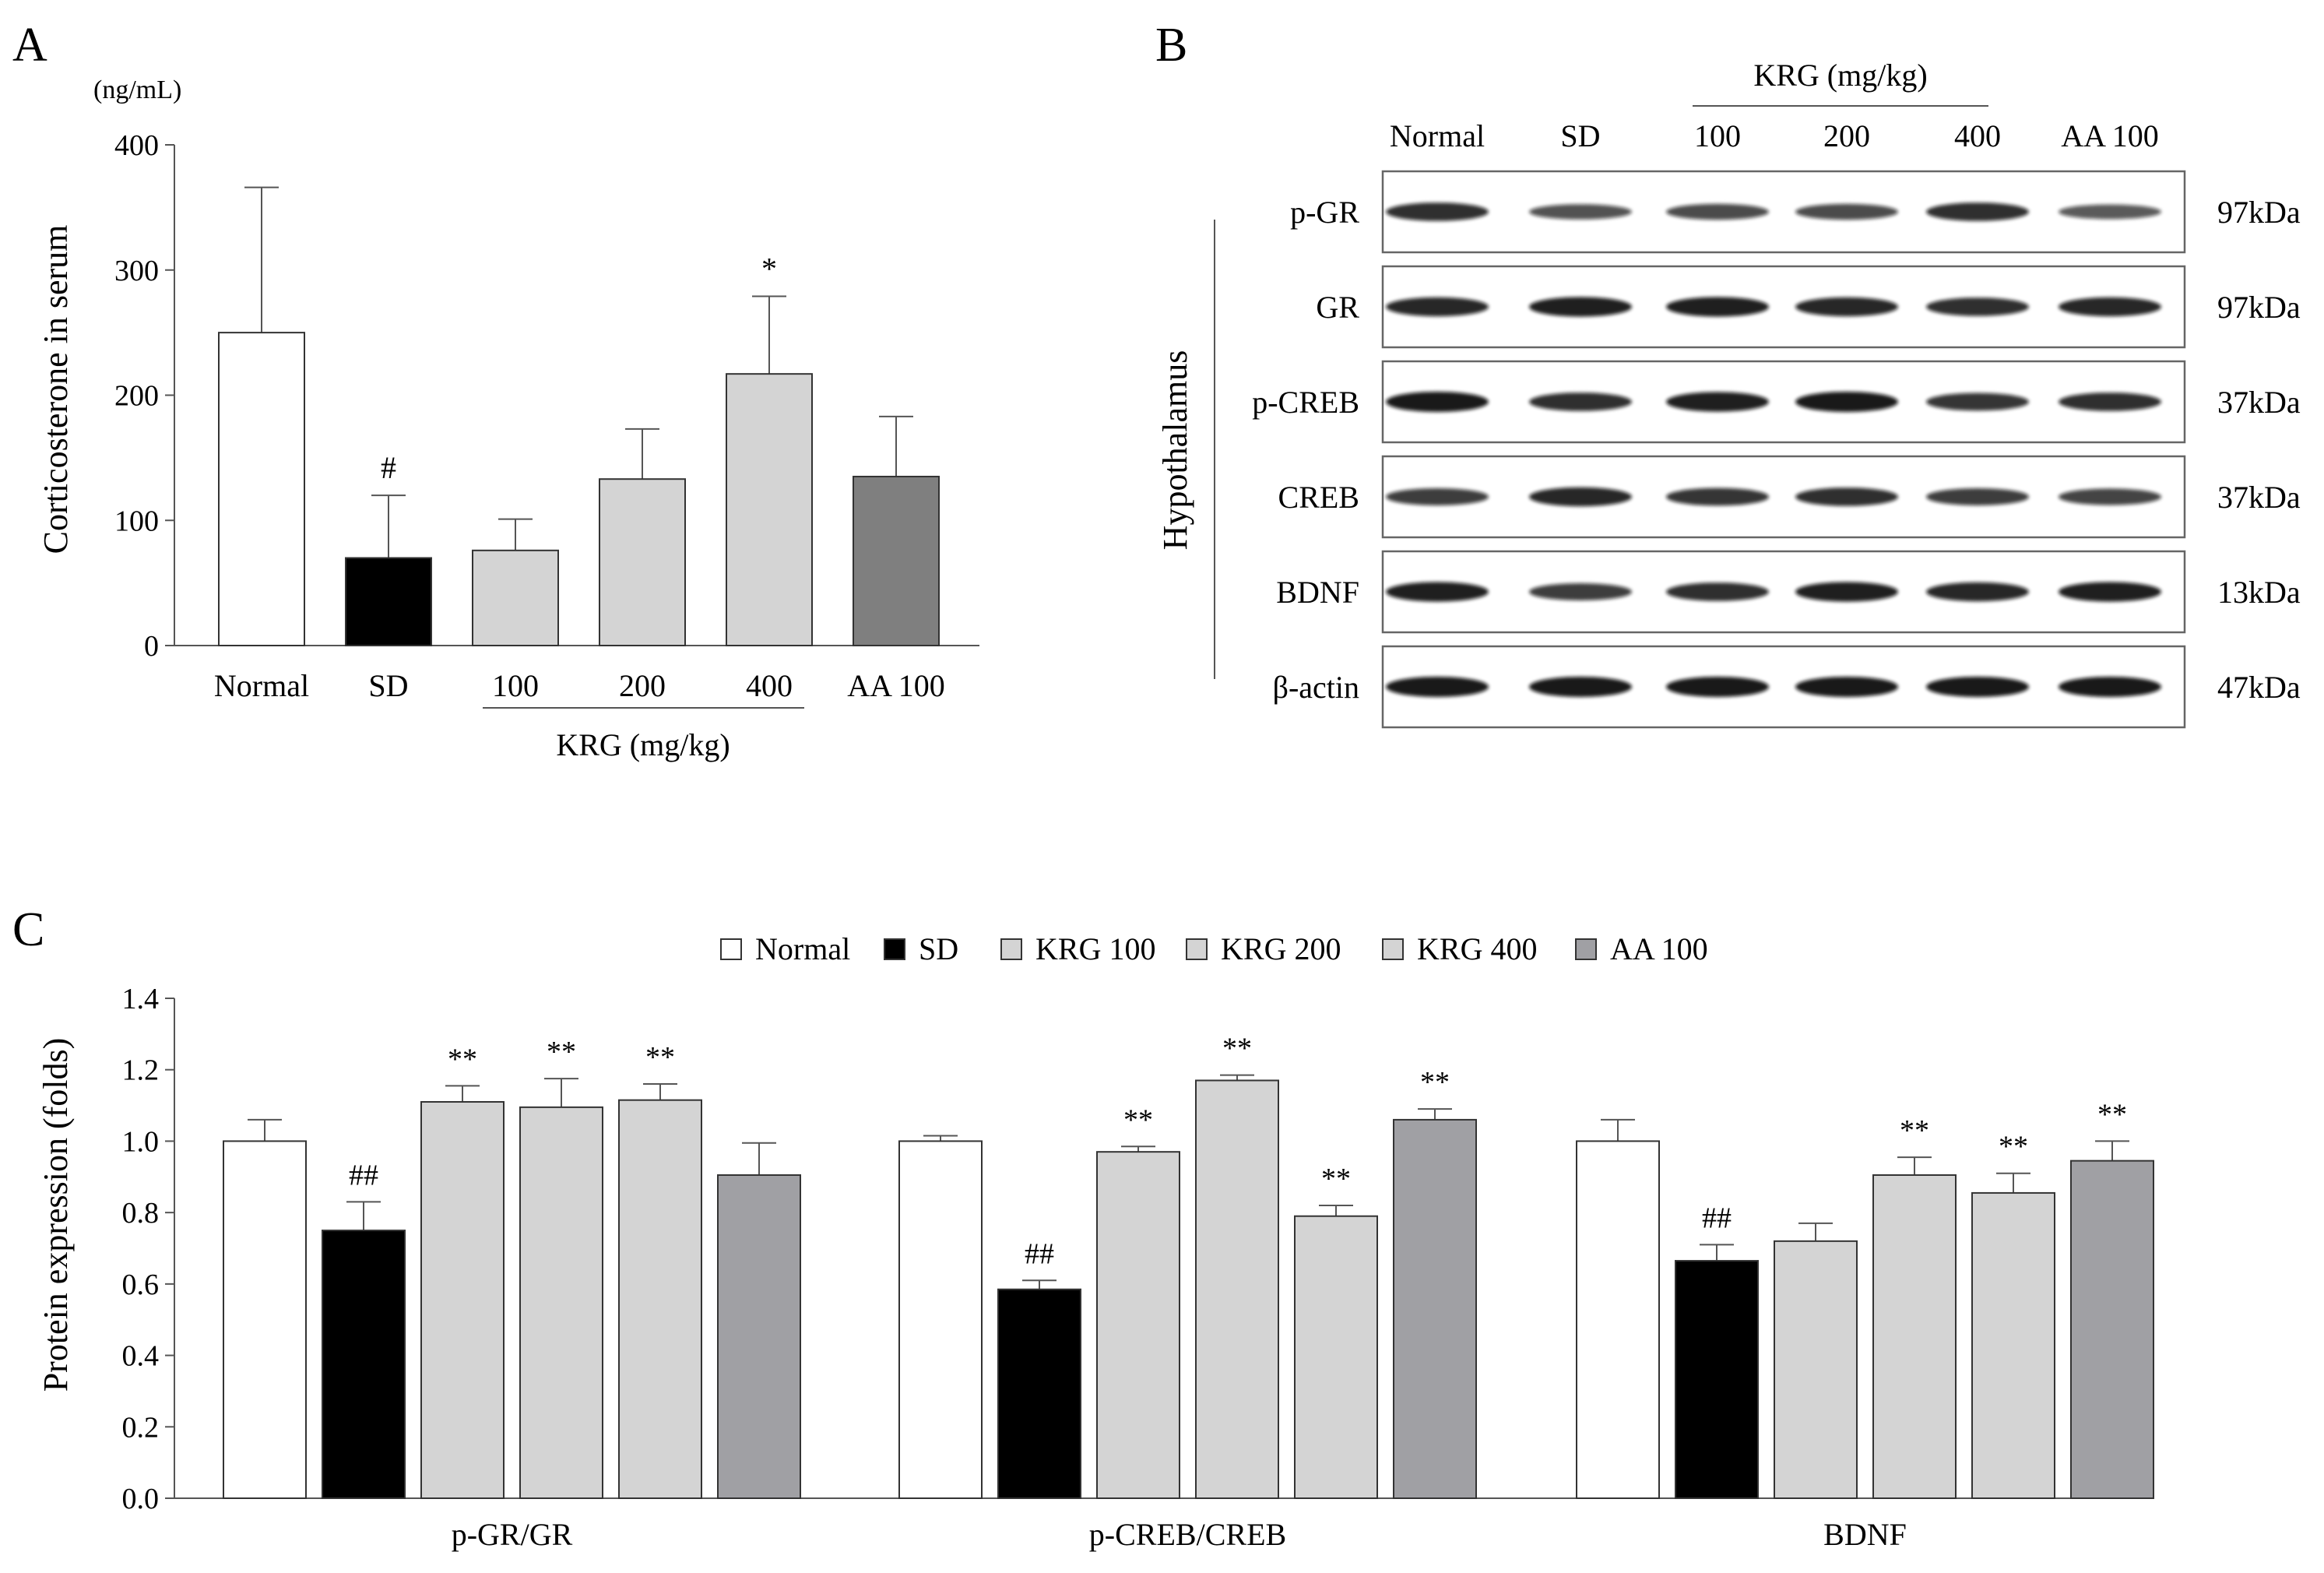 Image resolution: width=2324 pixels, height=1573 pixels. Describe the element at coordinates (940, 1320) in the screenshot. I see `panel-c-bar-p-creb-creb-normal` at that location.